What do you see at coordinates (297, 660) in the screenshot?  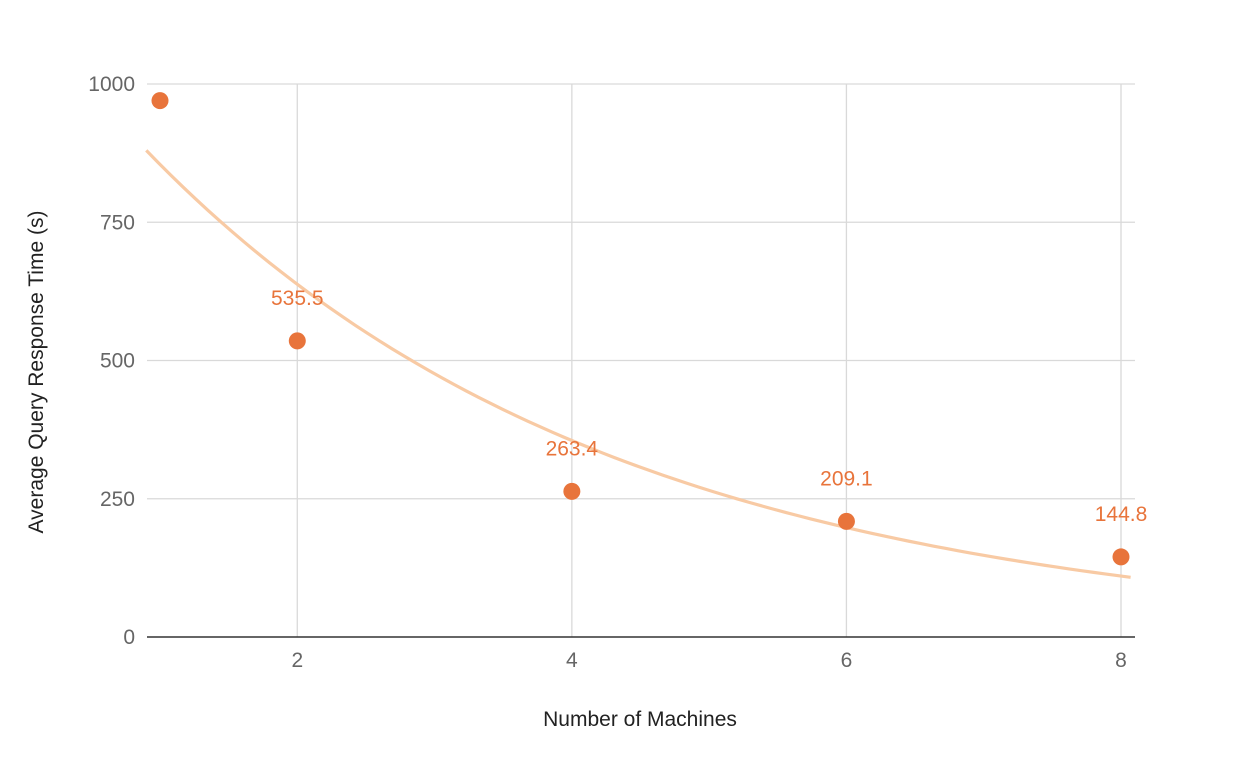 I see `x-tick-label: 2` at bounding box center [297, 660].